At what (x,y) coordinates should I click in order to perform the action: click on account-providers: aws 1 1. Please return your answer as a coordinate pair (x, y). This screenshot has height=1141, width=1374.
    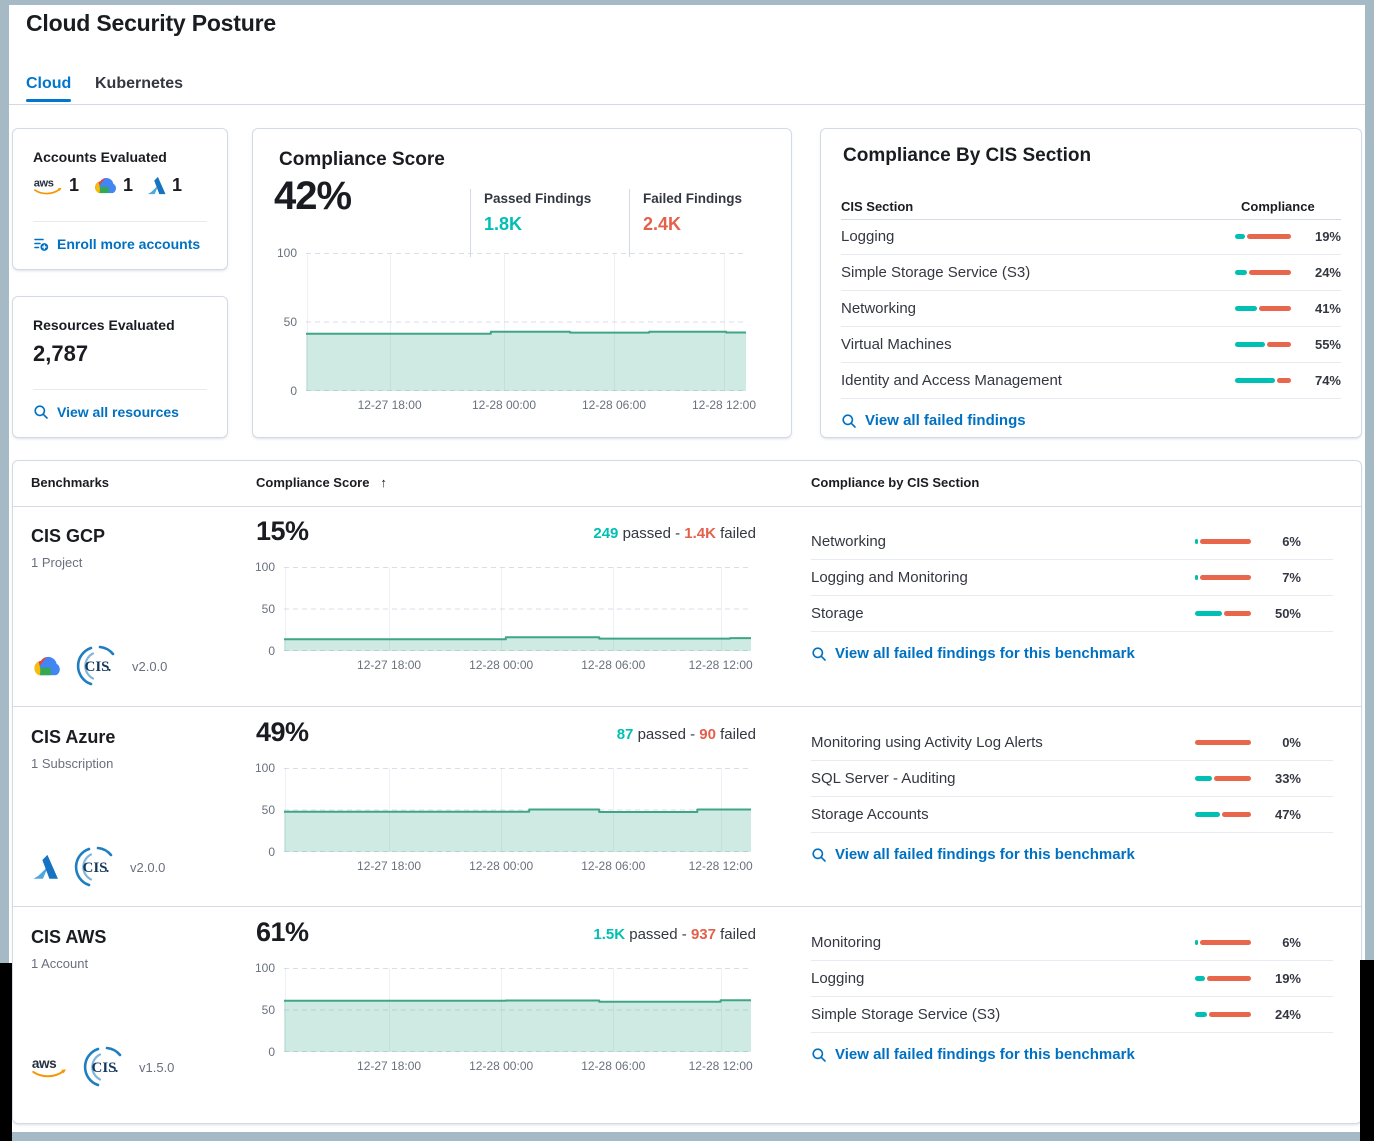
    Looking at the image, I should click on (107, 185).